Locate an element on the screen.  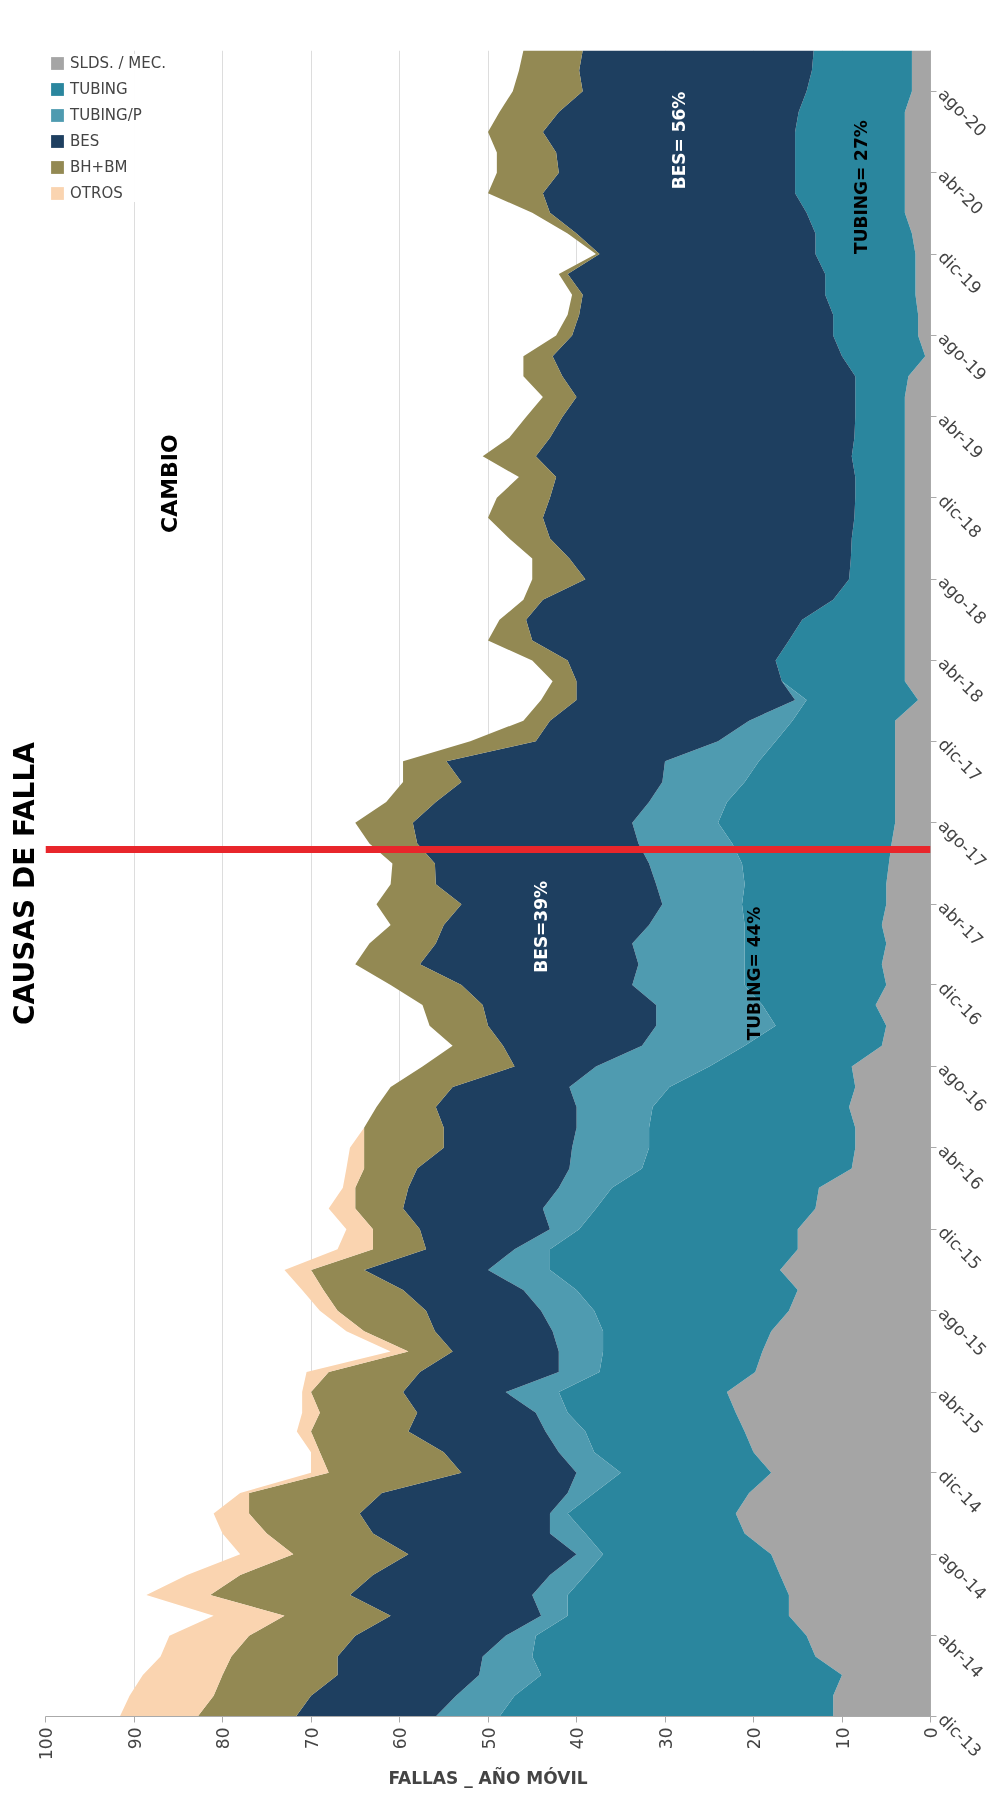
annotation: TUBING= 44% is located at coordinates (753, 973).